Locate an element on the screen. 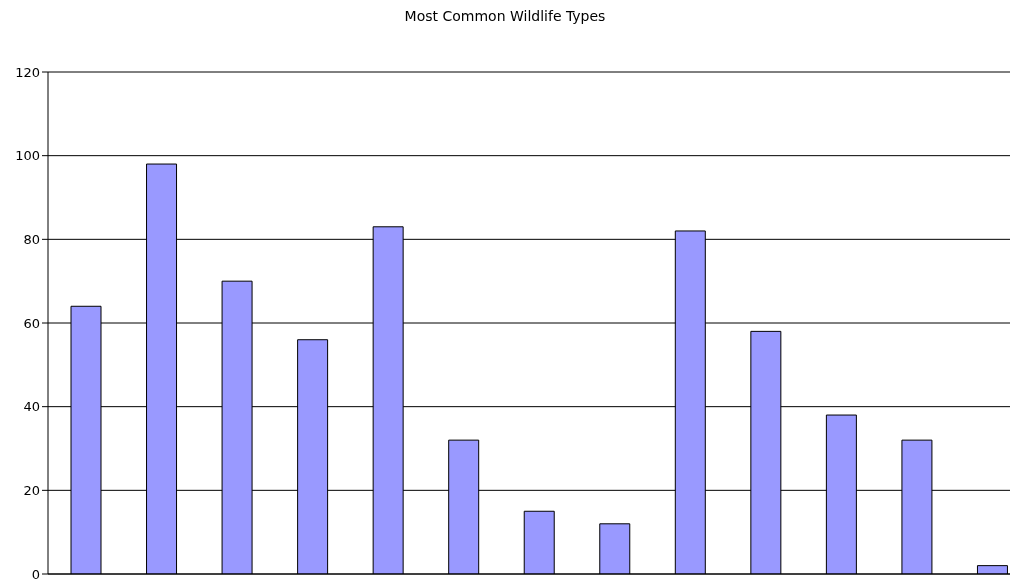  y-tick-label: 40 is located at coordinates (31, 407).